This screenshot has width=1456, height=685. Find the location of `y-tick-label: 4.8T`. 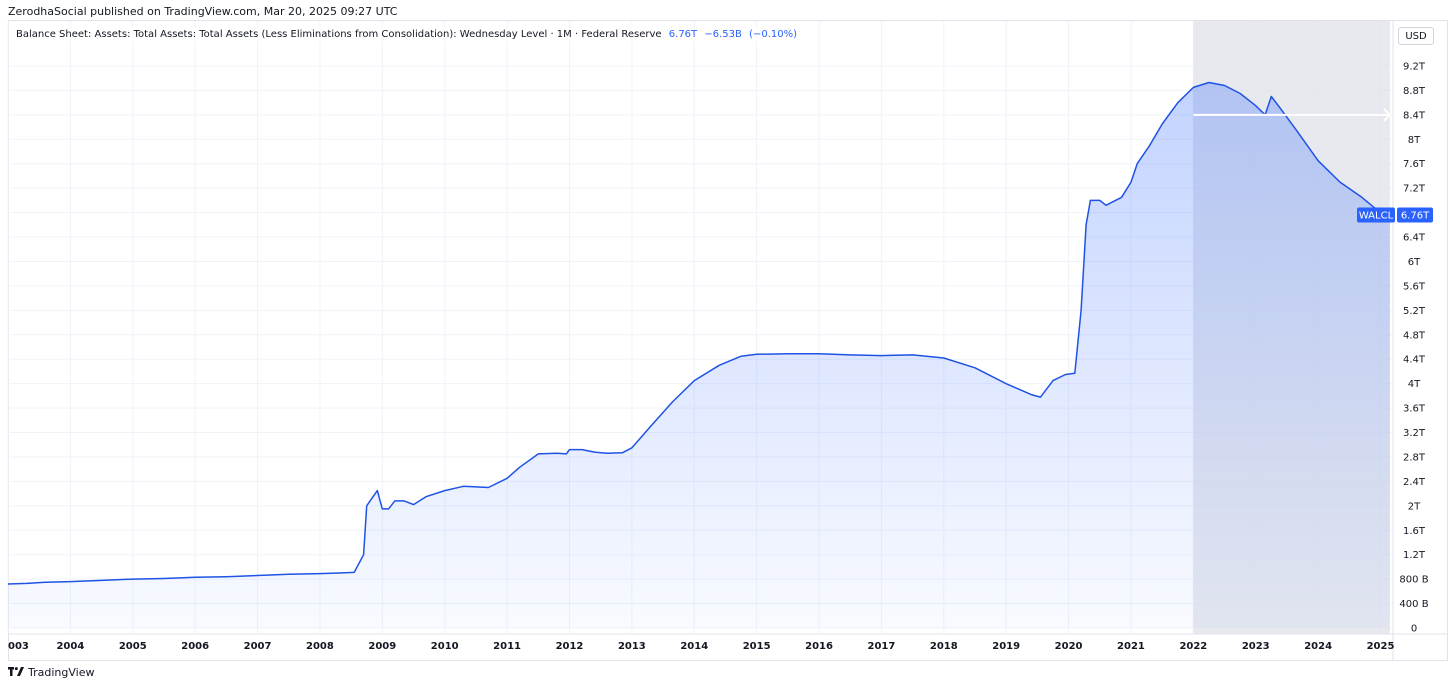

y-tick-label: 4.8T is located at coordinates (1414, 335).